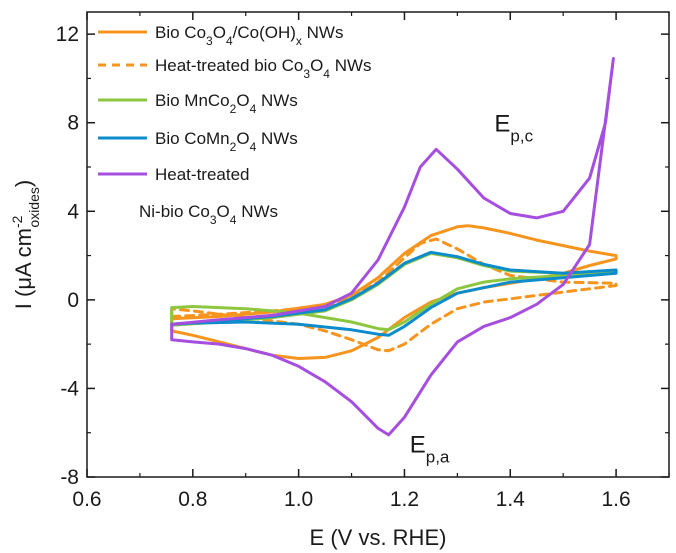 The height and width of the screenshot is (553, 676). I want to click on legend-label: Ni-bio Co3O4 NWs, so click(208, 214).